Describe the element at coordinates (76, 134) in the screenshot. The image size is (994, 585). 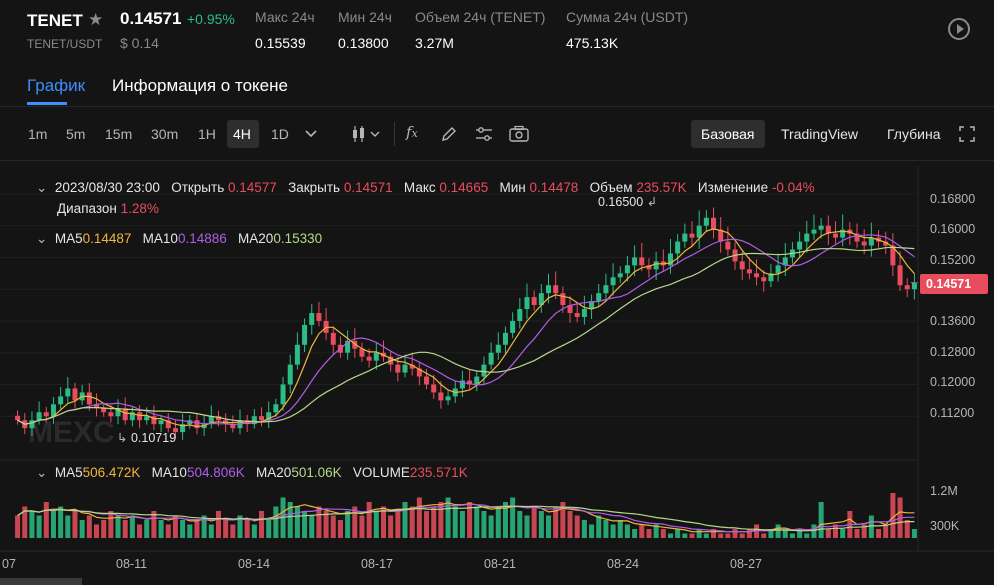
I see `interval-5m: 5m` at that location.